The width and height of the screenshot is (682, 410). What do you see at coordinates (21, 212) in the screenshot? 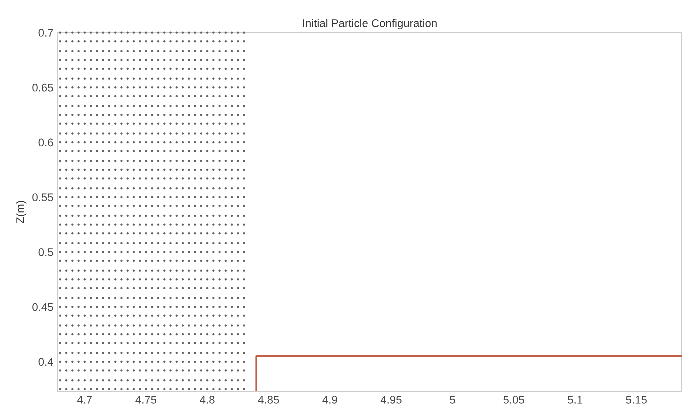
I see `y-axis-title: Z(m)` at bounding box center [21, 212].